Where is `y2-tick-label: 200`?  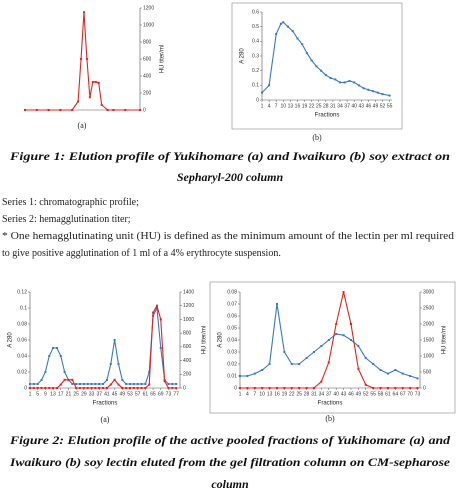 y2-tick-label: 200 is located at coordinates (187, 375).